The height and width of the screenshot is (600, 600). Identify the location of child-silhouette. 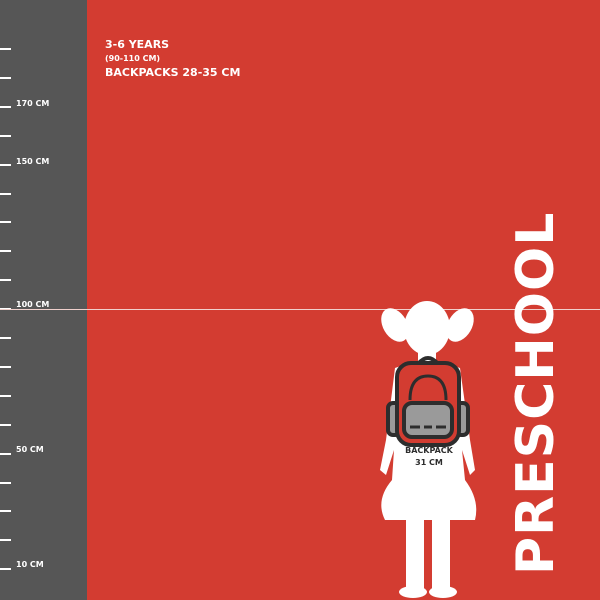
(428, 449).